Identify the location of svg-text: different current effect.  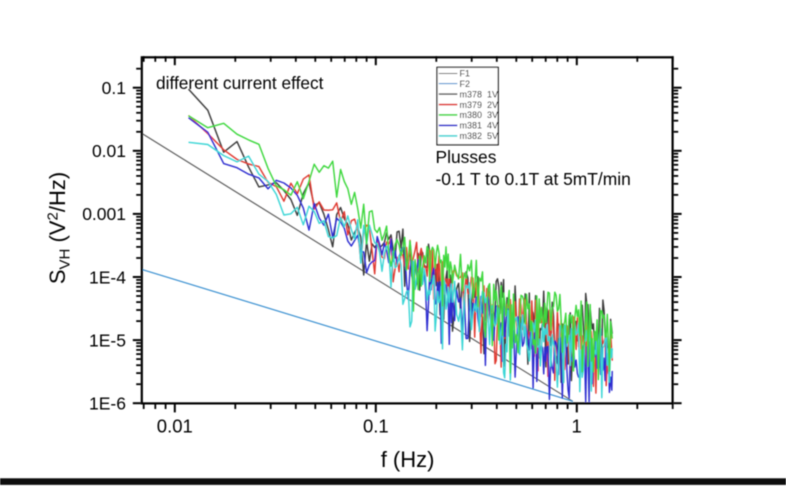
(240, 83).